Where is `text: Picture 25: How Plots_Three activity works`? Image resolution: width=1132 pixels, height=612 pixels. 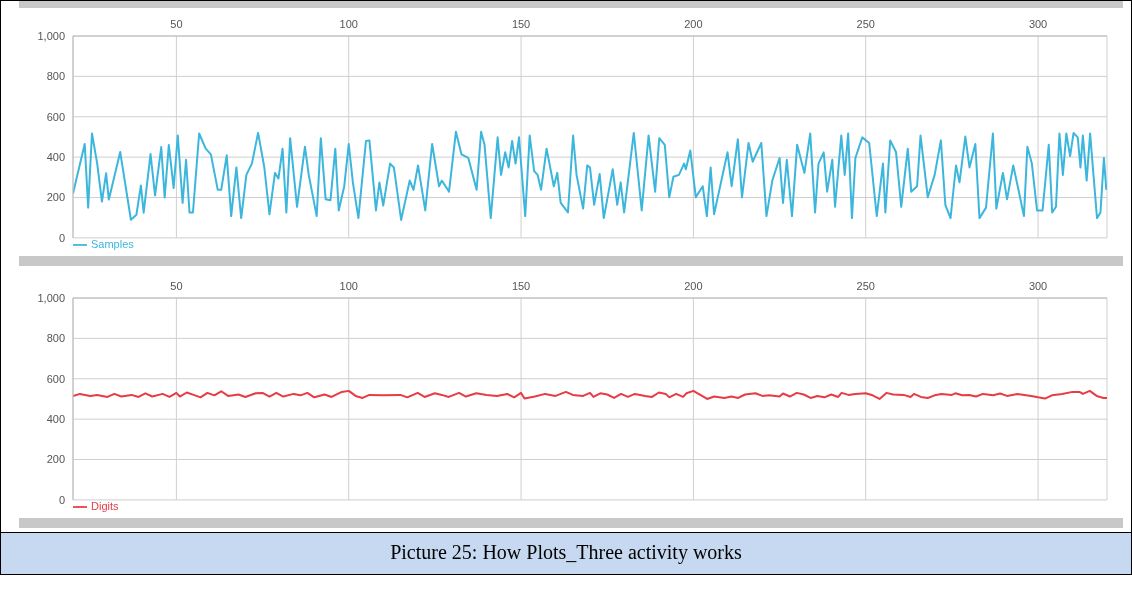 text: Picture 25: How Plots_Three activity works is located at coordinates (566, 553).